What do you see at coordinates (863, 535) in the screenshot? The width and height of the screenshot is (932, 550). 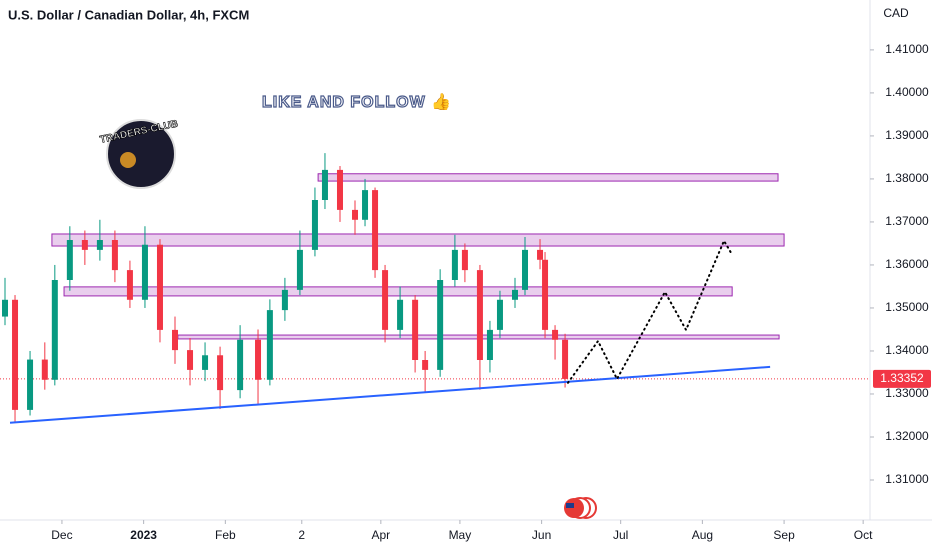 I see `x-tick-label: Oct` at bounding box center [863, 535].